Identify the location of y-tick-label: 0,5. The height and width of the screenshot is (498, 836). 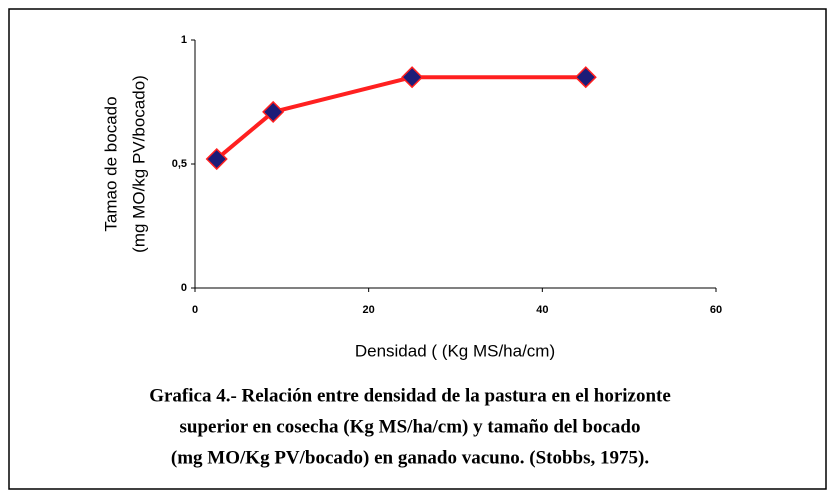
(179, 164).